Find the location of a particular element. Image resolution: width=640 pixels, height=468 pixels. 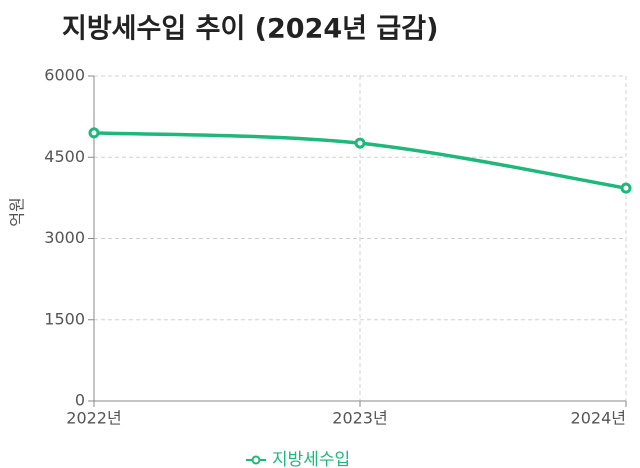

y-tick-label: 4500 is located at coordinates (64, 156).